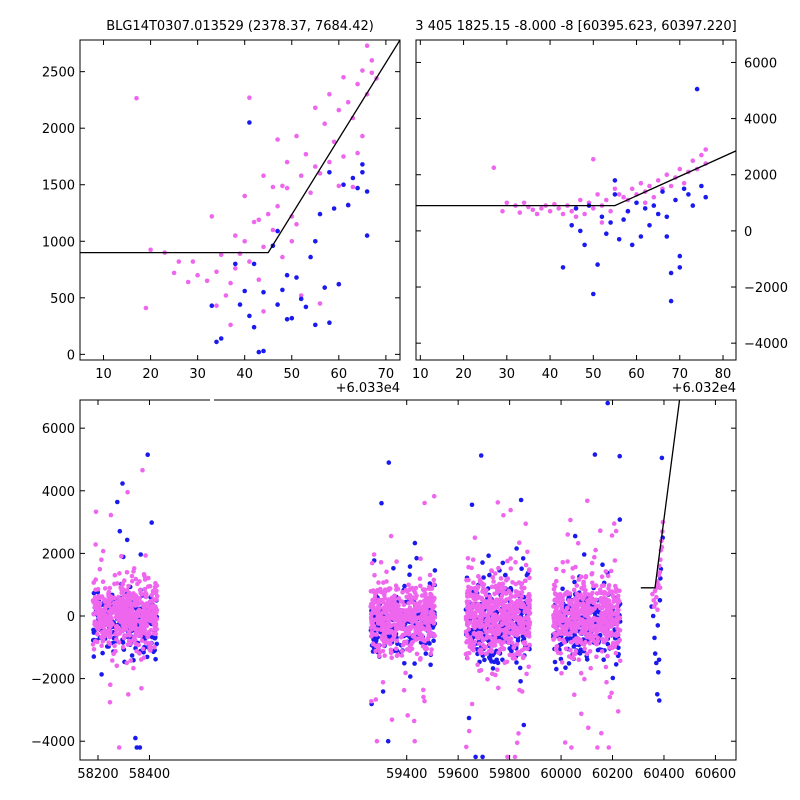  Describe the element at coordinates (663, 774) in the screenshot. I see `x-tick-label: 60400` at that location.